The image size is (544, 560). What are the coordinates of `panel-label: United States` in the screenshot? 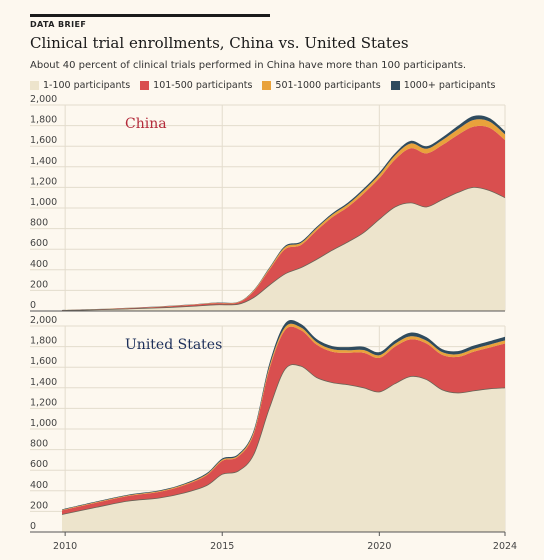 It's located at (173, 345).